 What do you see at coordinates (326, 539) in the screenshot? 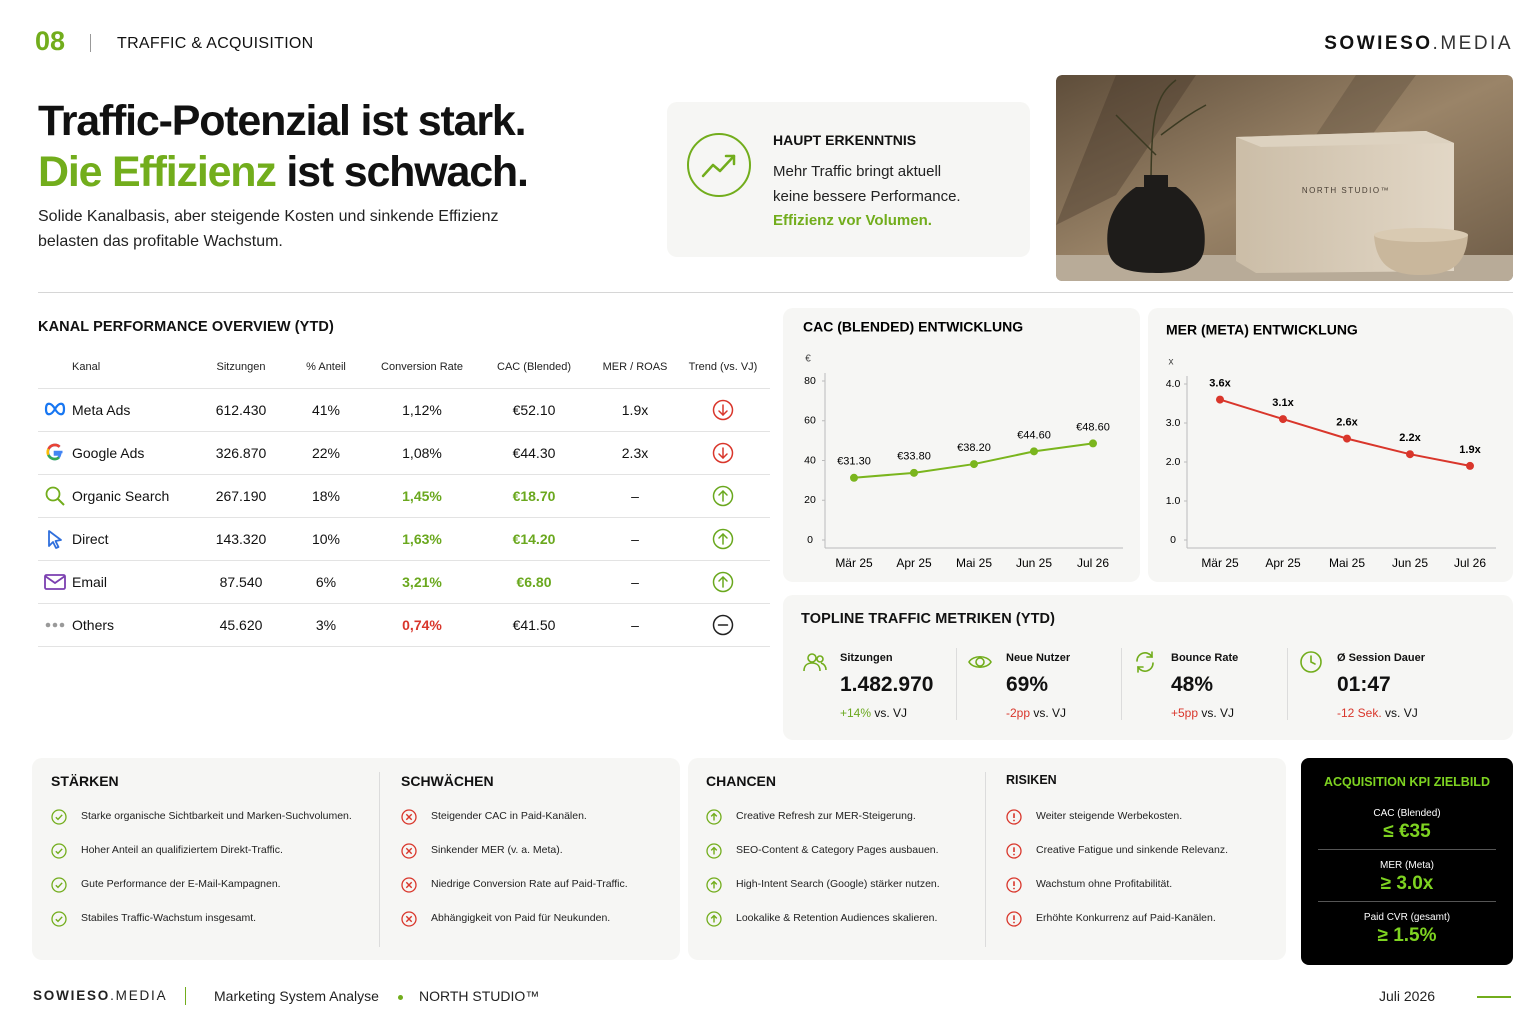
I see `share: 10%` at bounding box center [326, 539].